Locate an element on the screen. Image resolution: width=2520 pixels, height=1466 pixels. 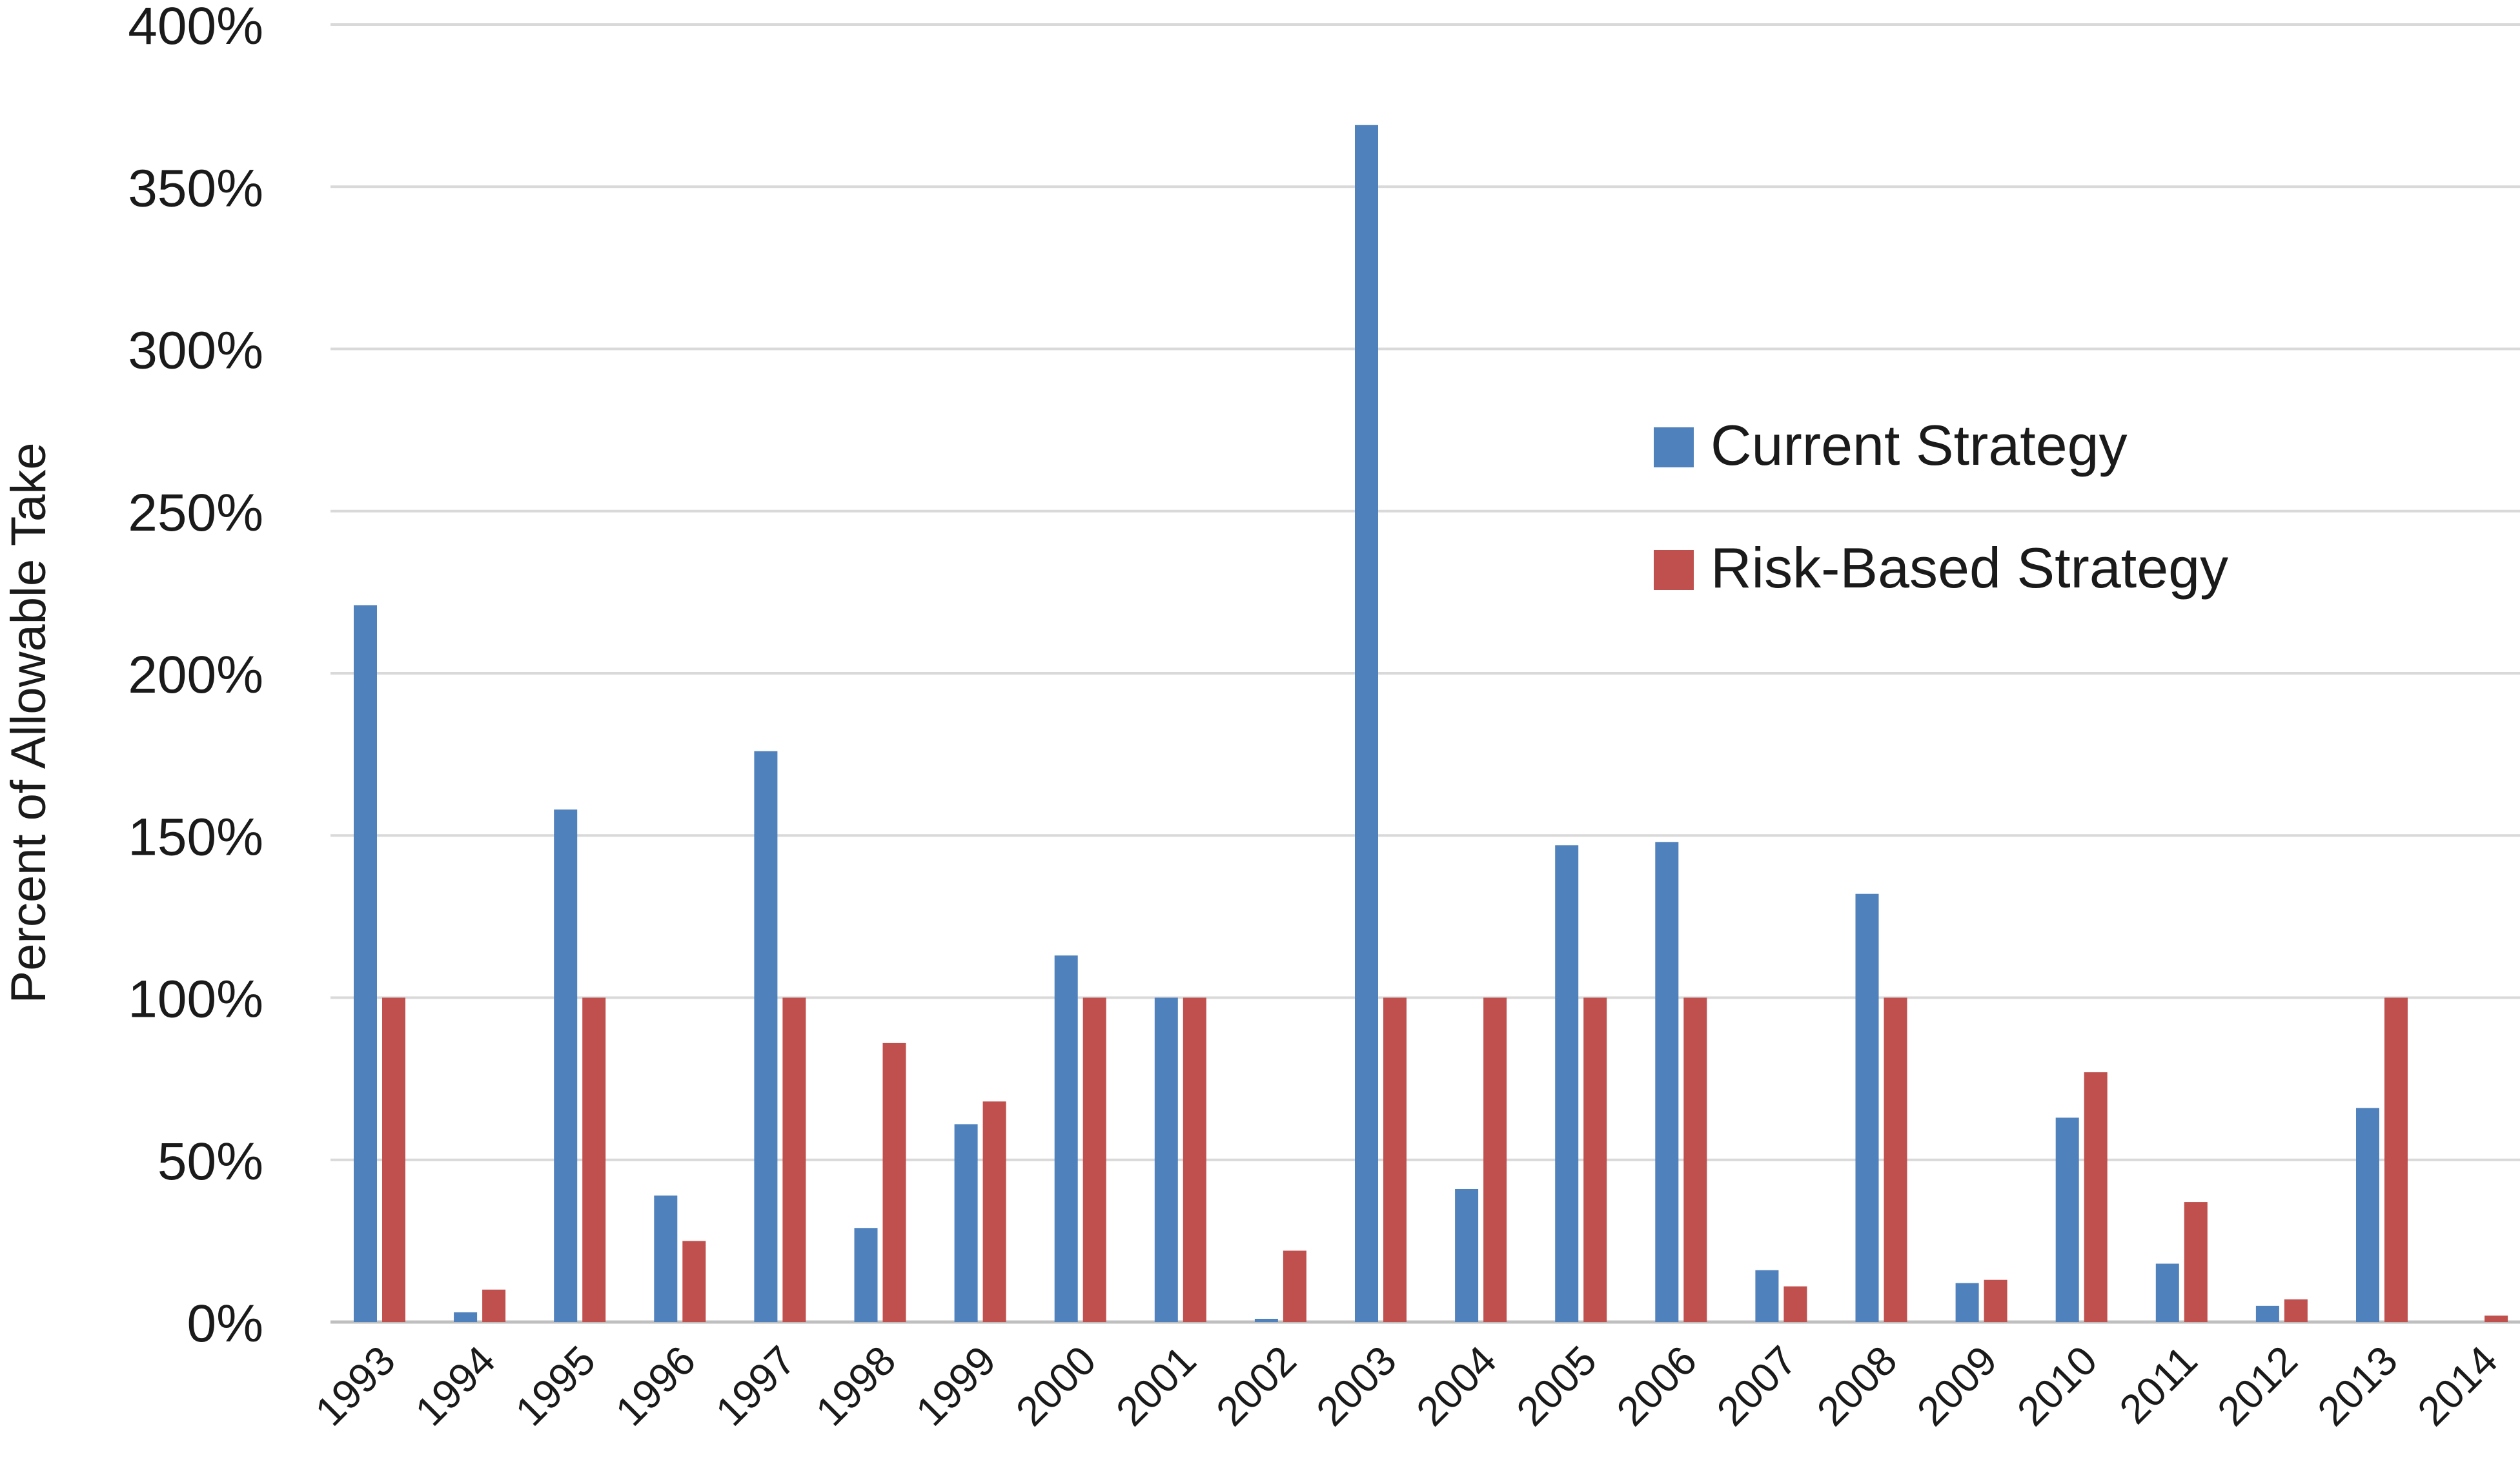
y-tick-label: 0% is located at coordinates (225, 1324).